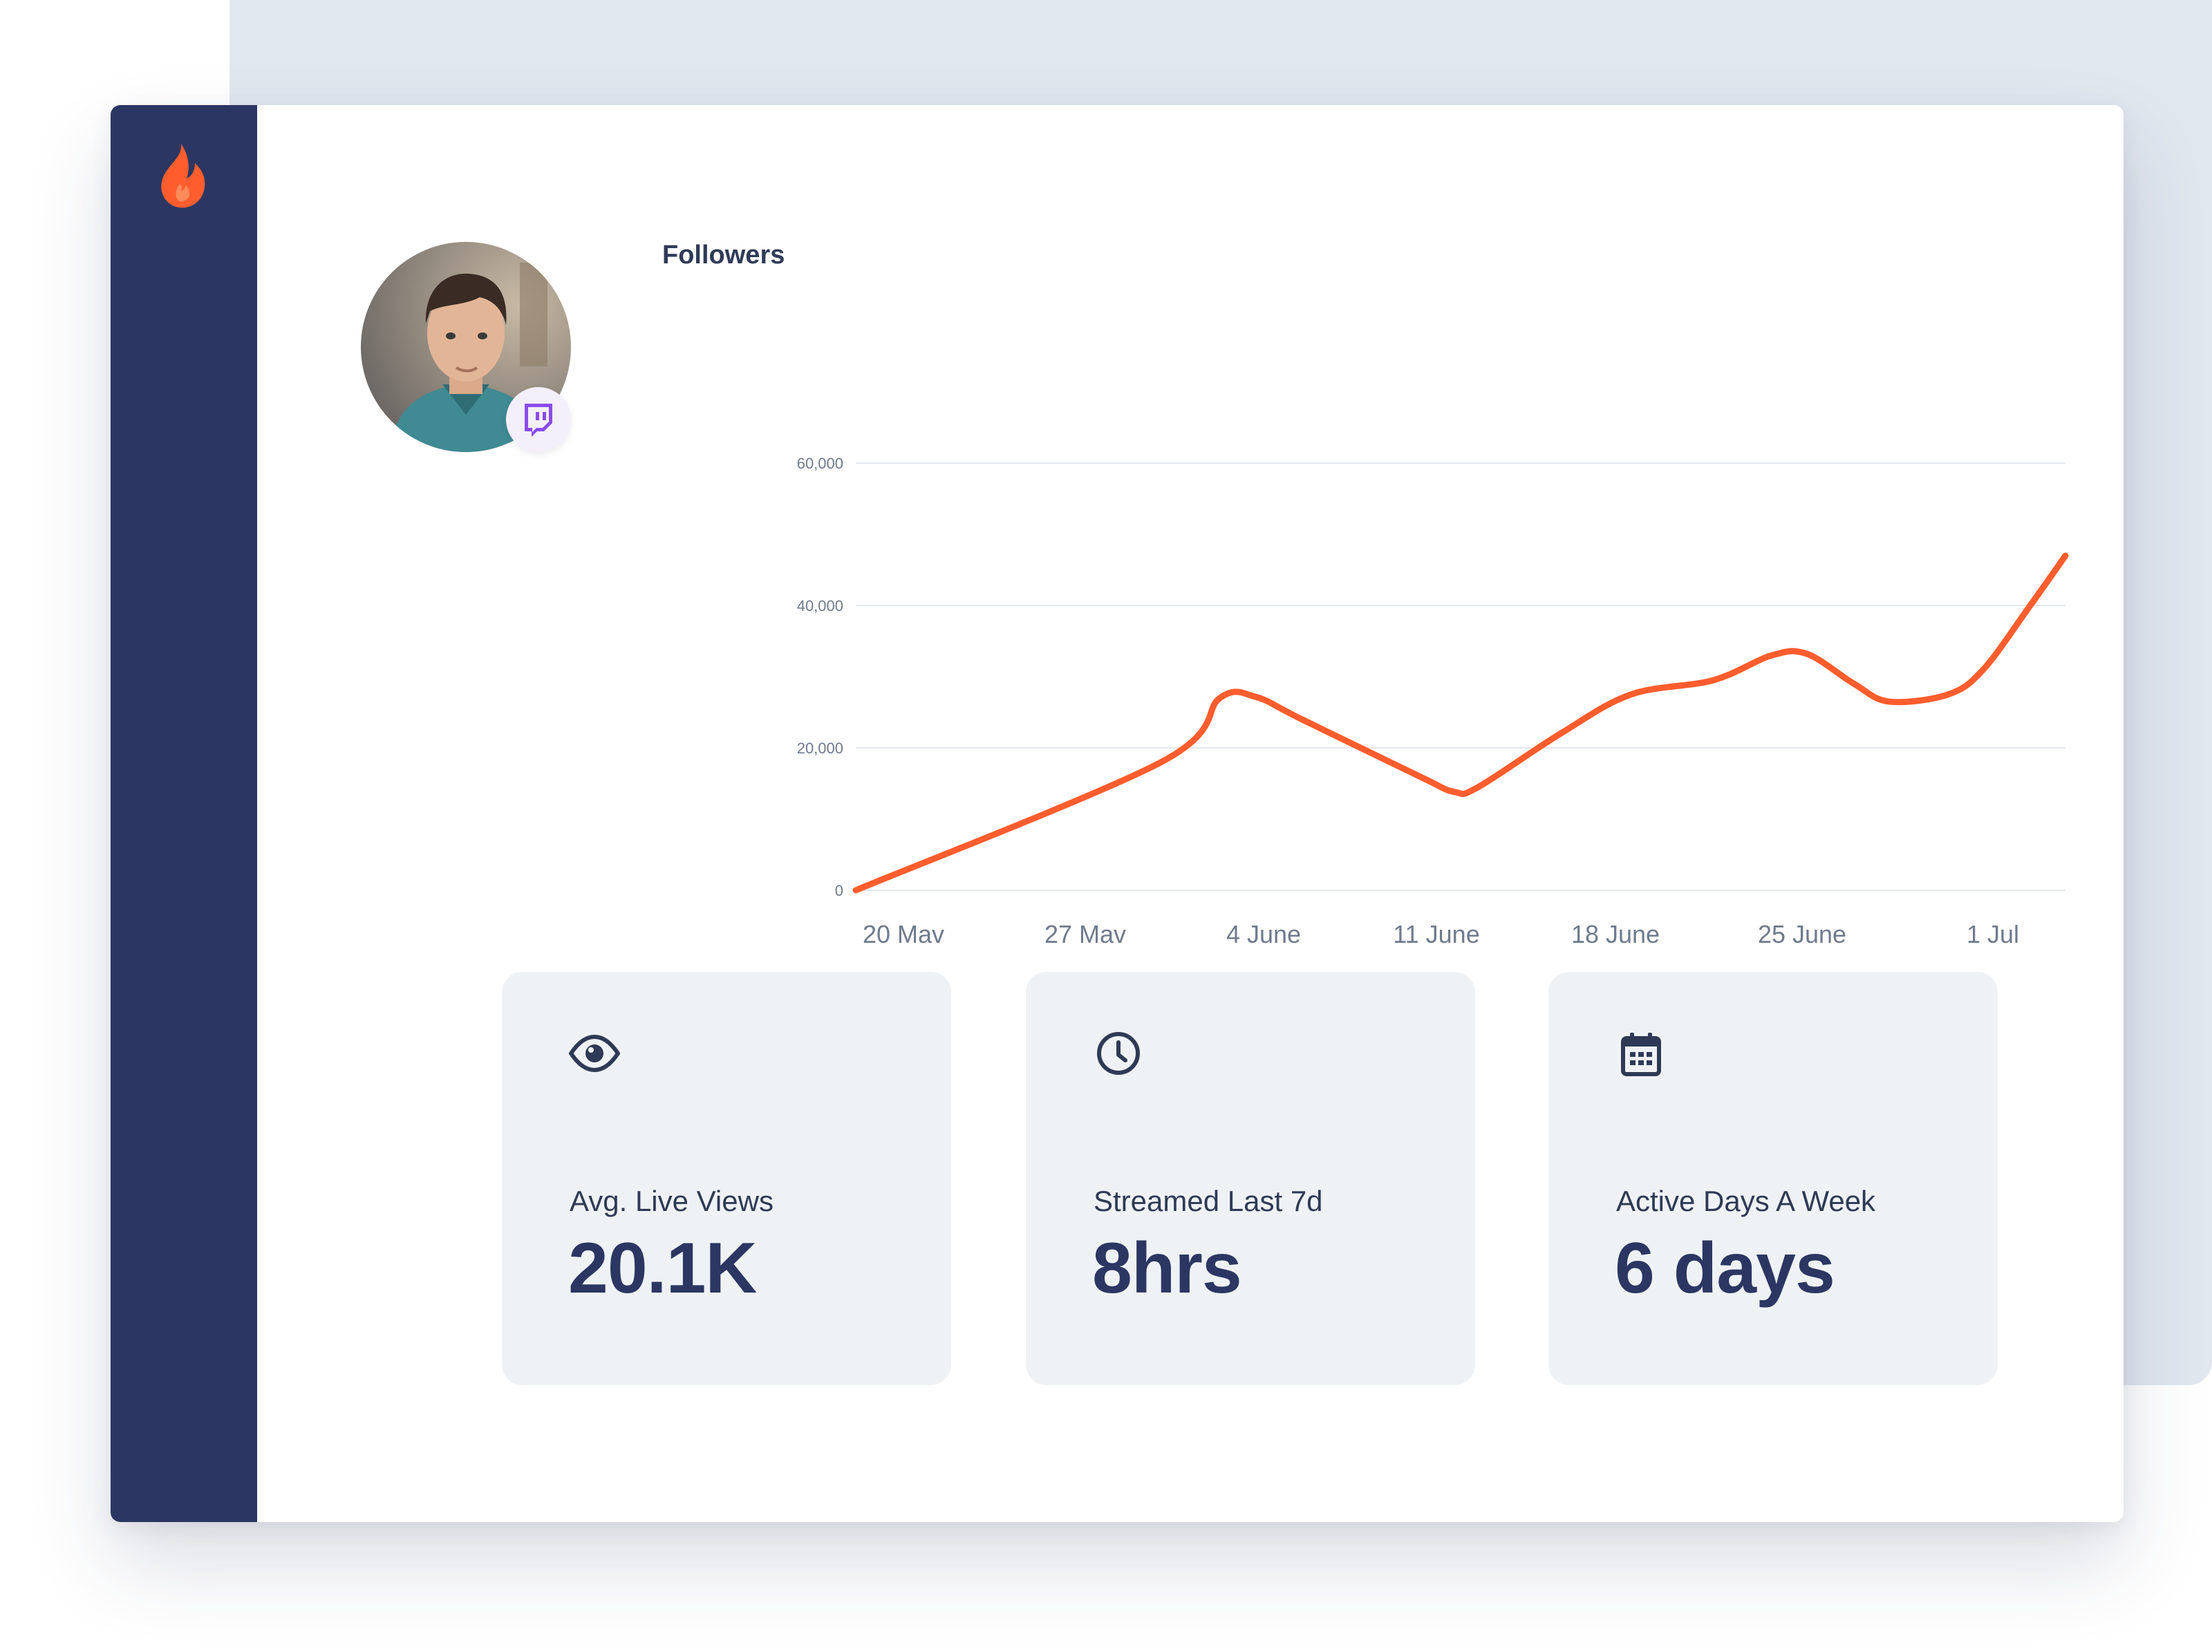 The height and width of the screenshot is (1652, 2212). Describe the element at coordinates (1641, 1054) in the screenshot. I see `calendar-icon` at that location.